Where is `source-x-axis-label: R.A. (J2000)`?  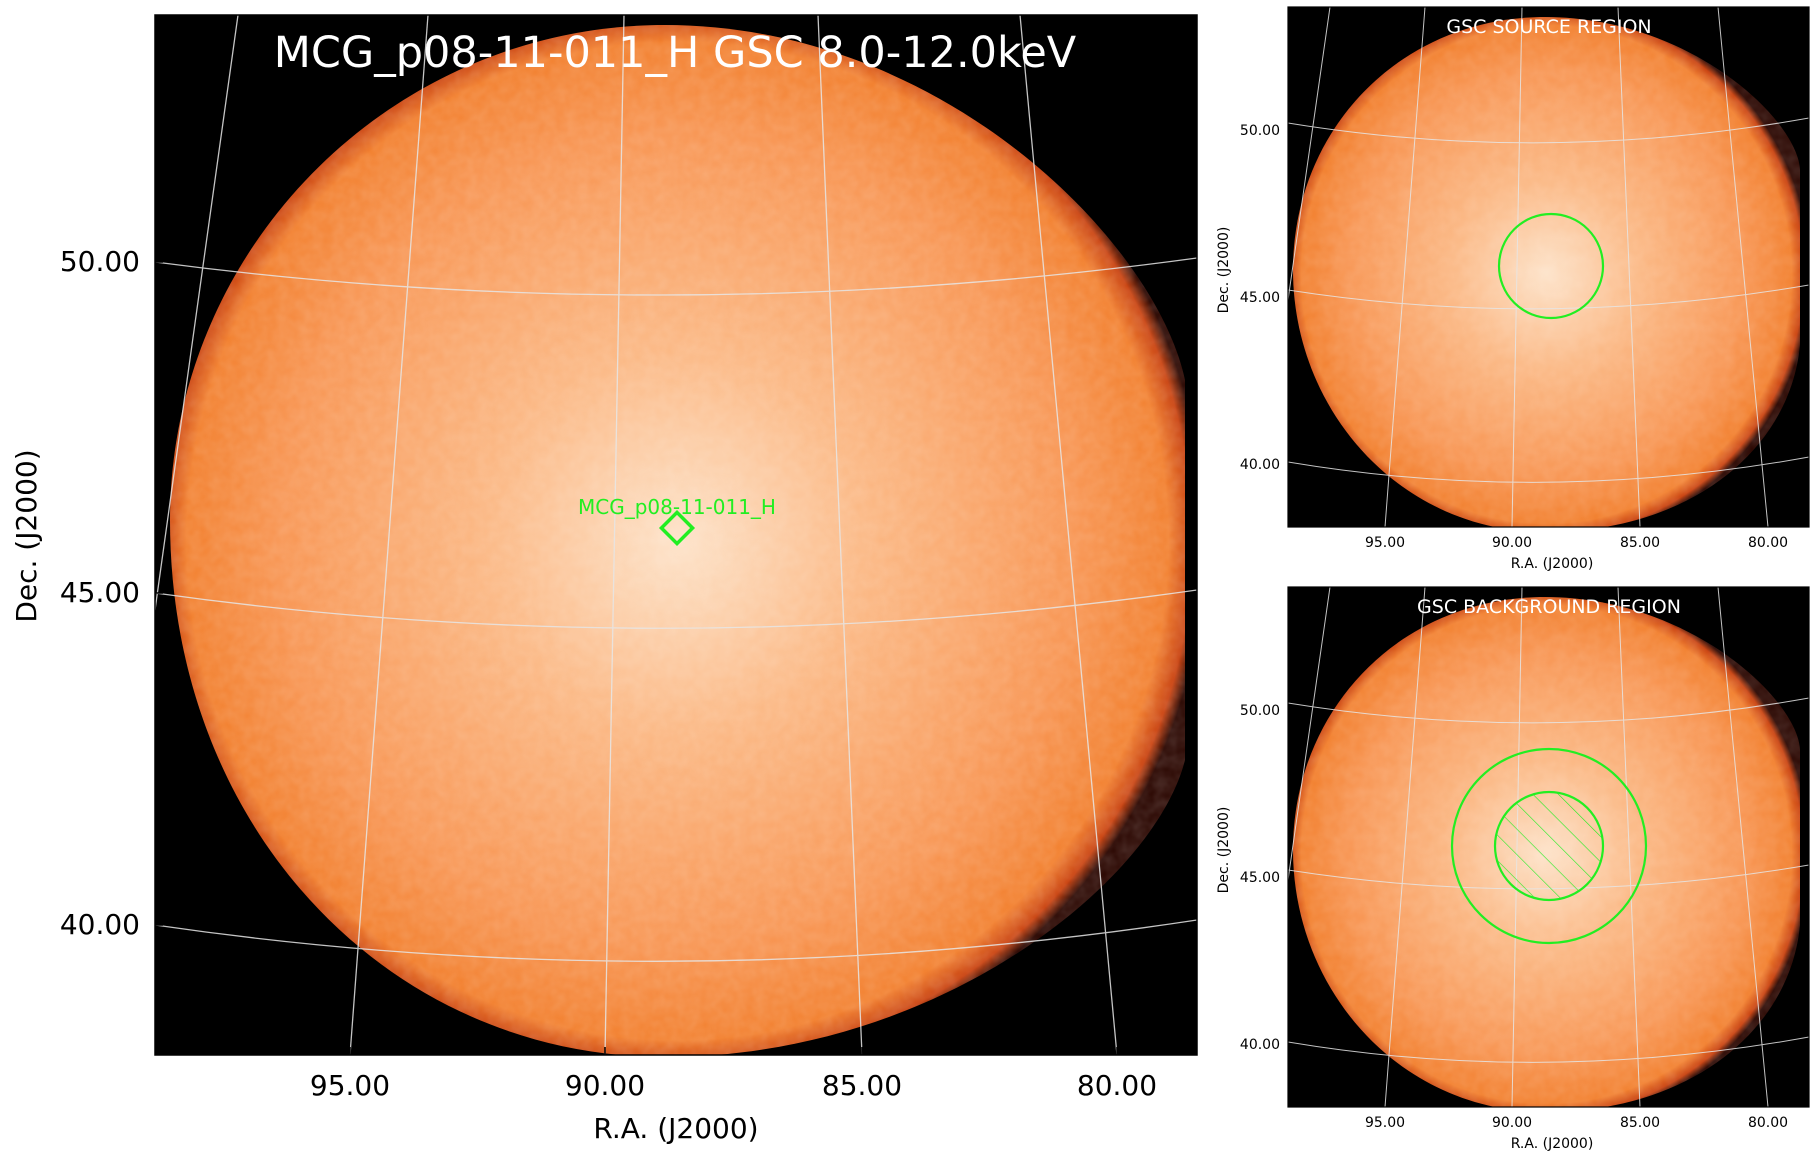 source-x-axis-label: R.A. (J2000) is located at coordinates (1552, 564).